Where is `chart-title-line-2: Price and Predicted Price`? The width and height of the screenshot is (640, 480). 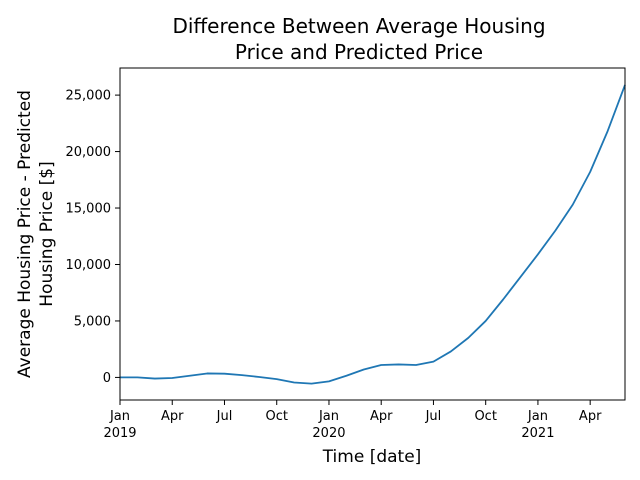 chart-title-line-2: Price and Predicted Price is located at coordinates (359, 52).